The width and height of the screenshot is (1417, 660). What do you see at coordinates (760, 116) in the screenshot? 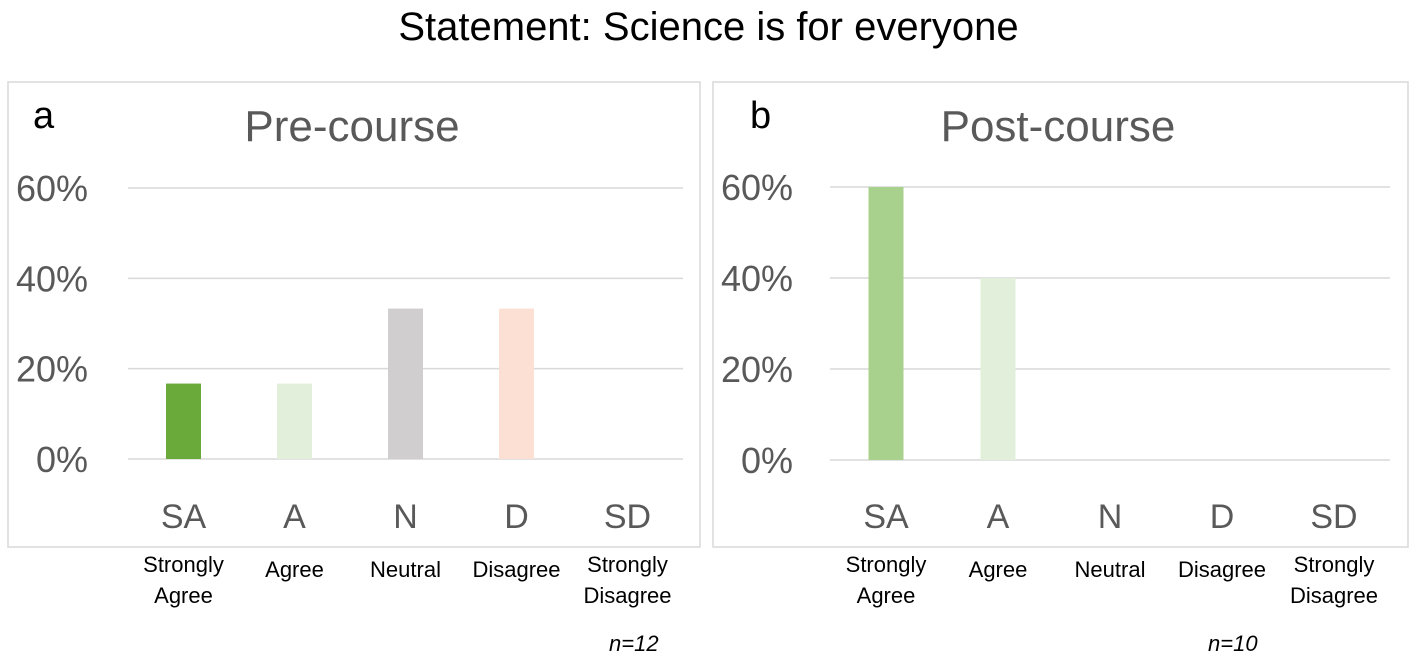
I see `panel-label: b` at bounding box center [760, 116].